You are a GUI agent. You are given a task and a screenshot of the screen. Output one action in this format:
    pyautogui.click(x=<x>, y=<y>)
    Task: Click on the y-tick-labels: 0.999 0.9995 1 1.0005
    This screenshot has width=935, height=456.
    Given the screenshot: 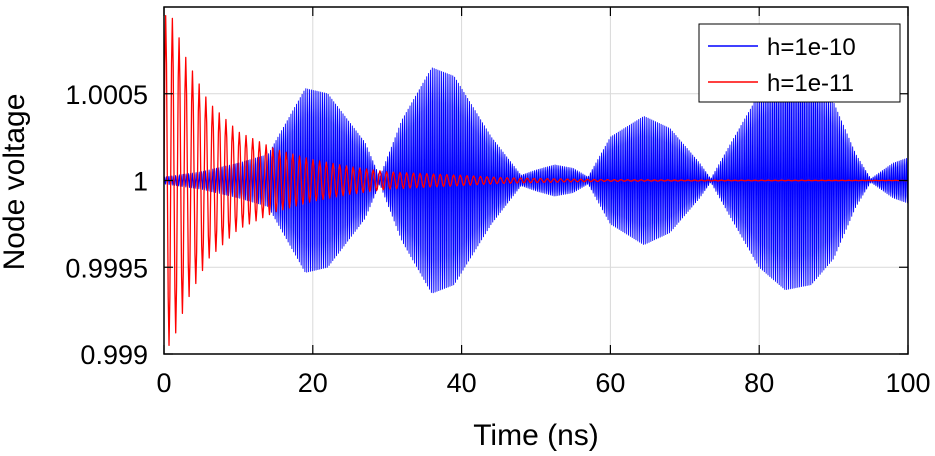 What is the action you would take?
    pyautogui.click(x=106, y=225)
    